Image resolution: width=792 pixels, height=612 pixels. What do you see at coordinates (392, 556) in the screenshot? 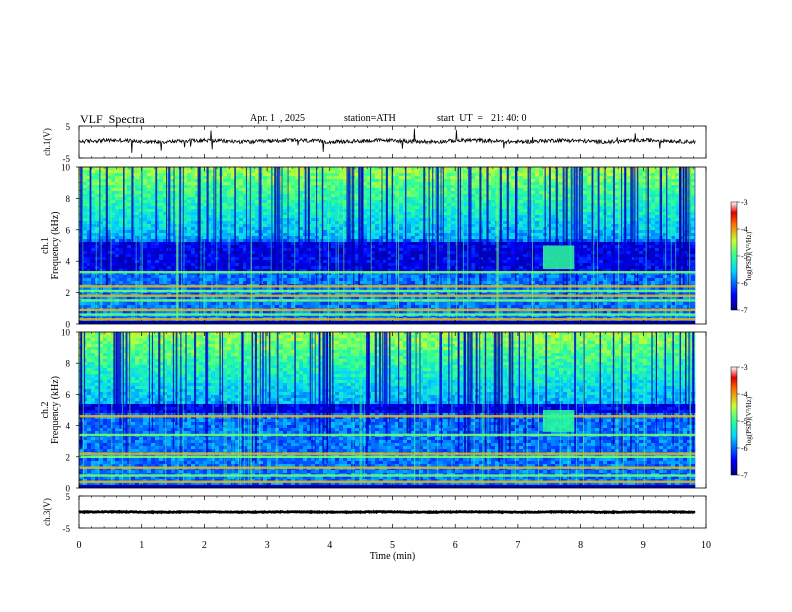
I see `x-axis-label: Time (min)` at bounding box center [392, 556].